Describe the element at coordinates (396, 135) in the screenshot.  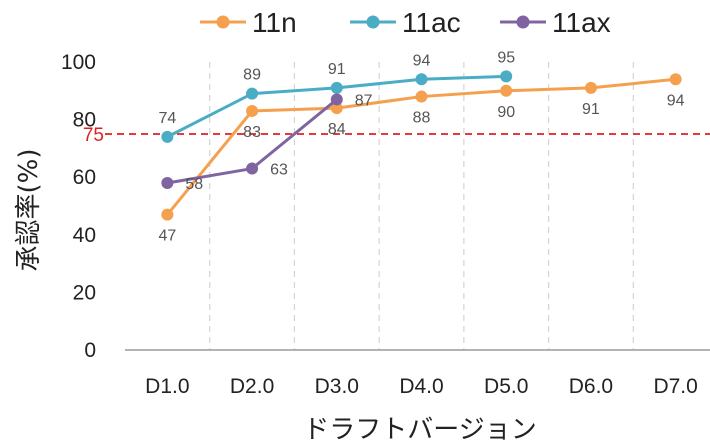
I see `reference-line-group: 75` at that location.